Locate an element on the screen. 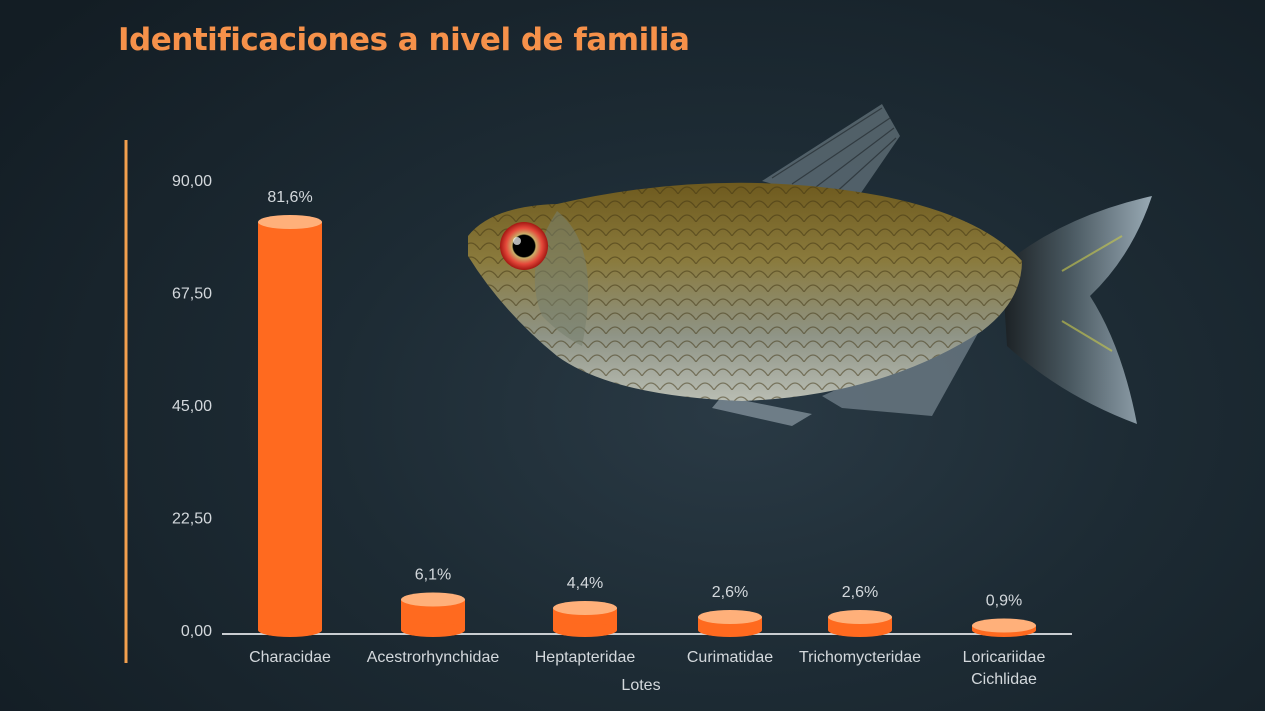 The image size is (1265, 711). data-label: 4,4% is located at coordinates (585, 583).